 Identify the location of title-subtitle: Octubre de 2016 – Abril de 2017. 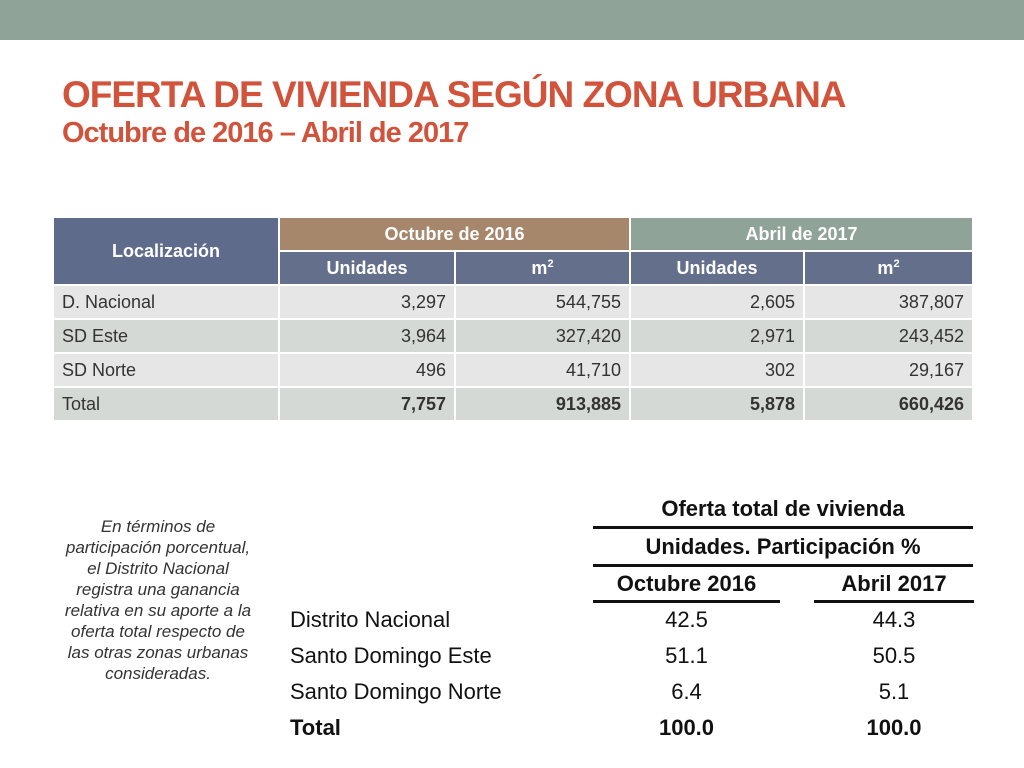
(265, 133).